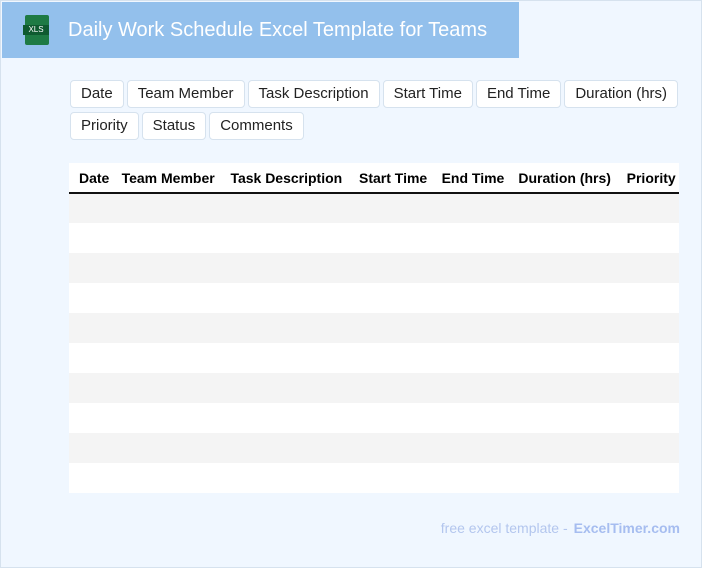 This screenshot has width=702, height=568. I want to click on column-tag: End Time, so click(518, 94).